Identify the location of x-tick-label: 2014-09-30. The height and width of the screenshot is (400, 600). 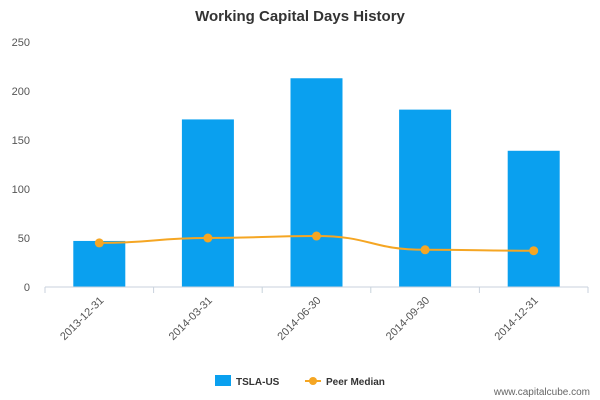
(408, 319).